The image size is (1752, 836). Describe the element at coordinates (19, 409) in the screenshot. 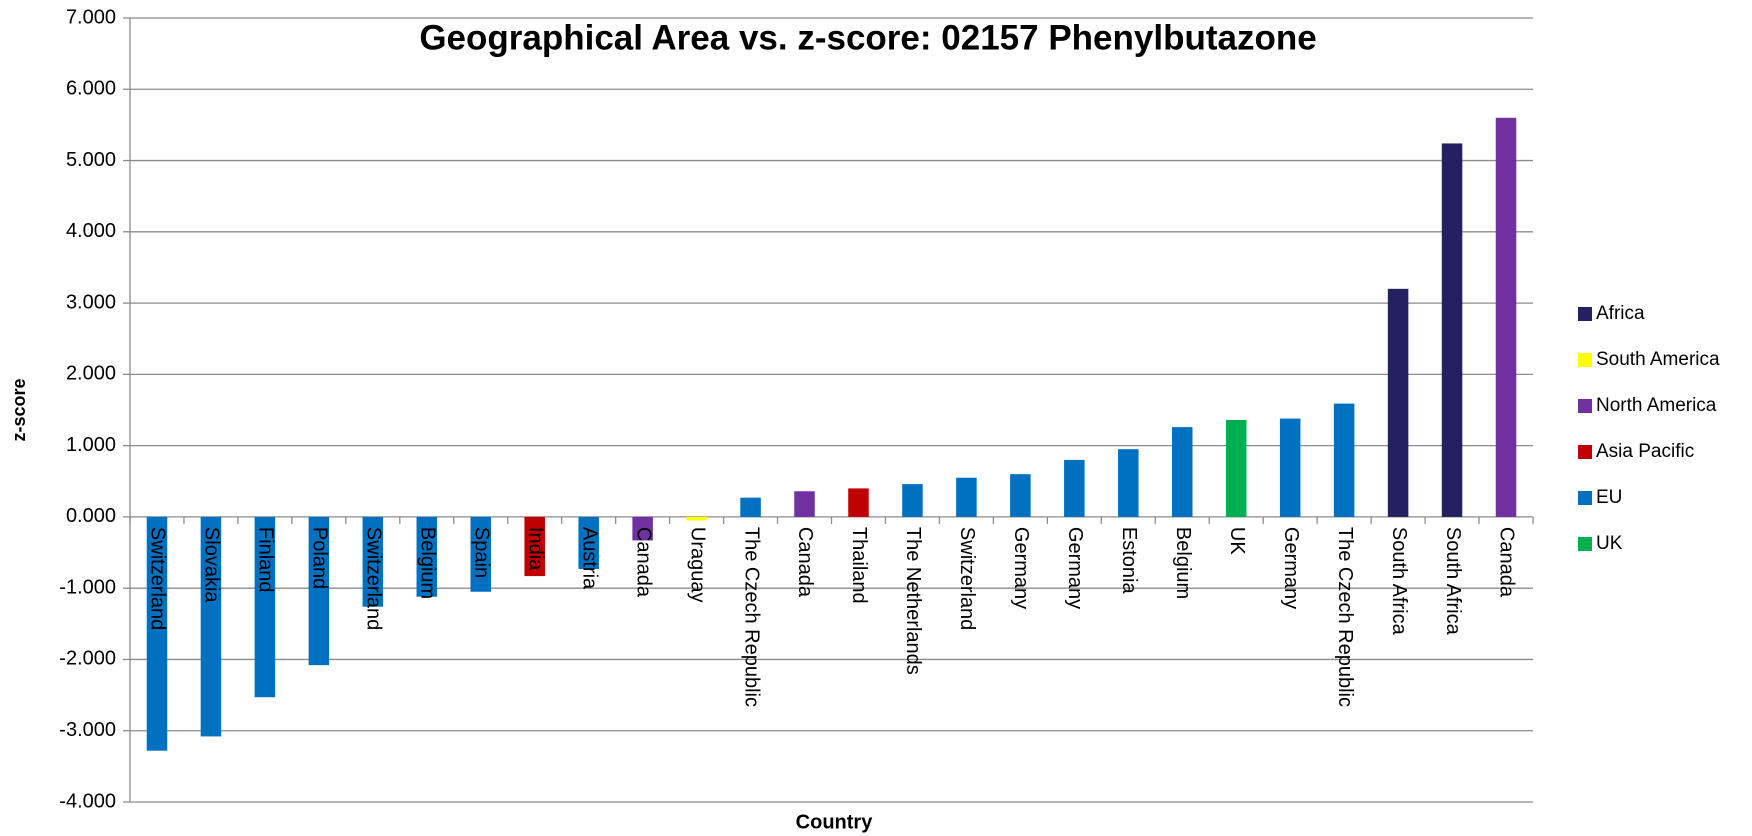

I see `y-axis-label: z-score` at that location.